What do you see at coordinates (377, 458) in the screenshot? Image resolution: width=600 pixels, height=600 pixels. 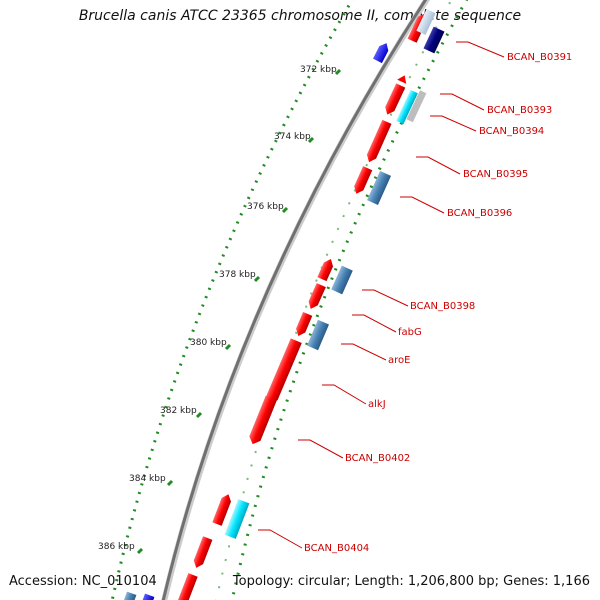 I see `gene-label: BCAN_B0402` at bounding box center [377, 458].